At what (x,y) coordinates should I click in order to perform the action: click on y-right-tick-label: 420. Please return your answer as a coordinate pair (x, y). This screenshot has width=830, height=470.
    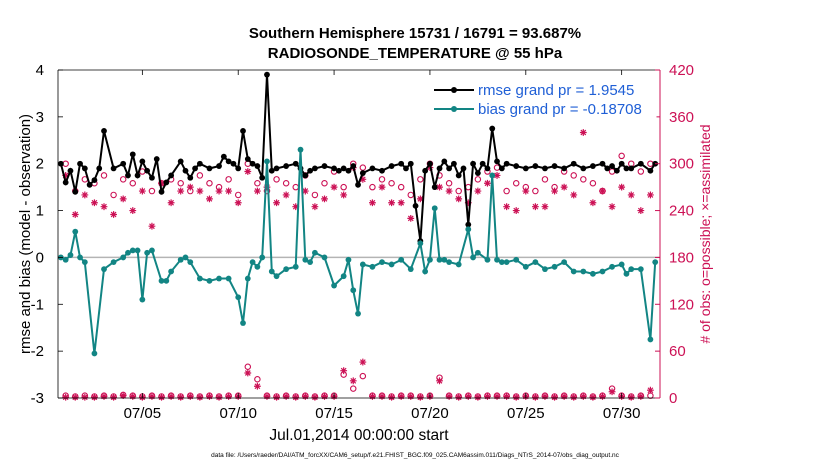
    Looking at the image, I should click on (681, 70).